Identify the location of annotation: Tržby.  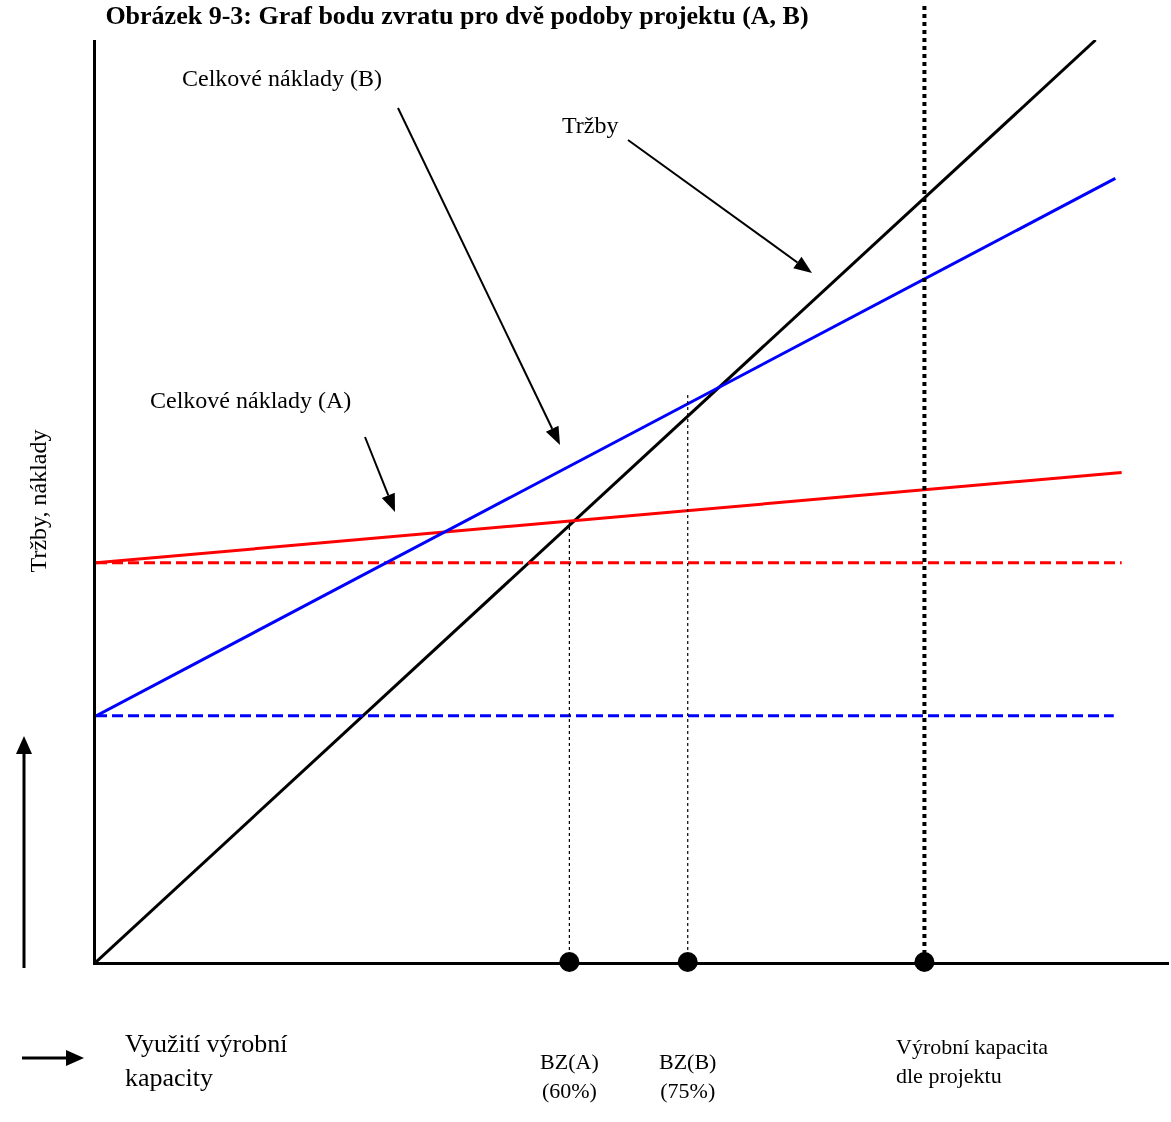
(590, 125).